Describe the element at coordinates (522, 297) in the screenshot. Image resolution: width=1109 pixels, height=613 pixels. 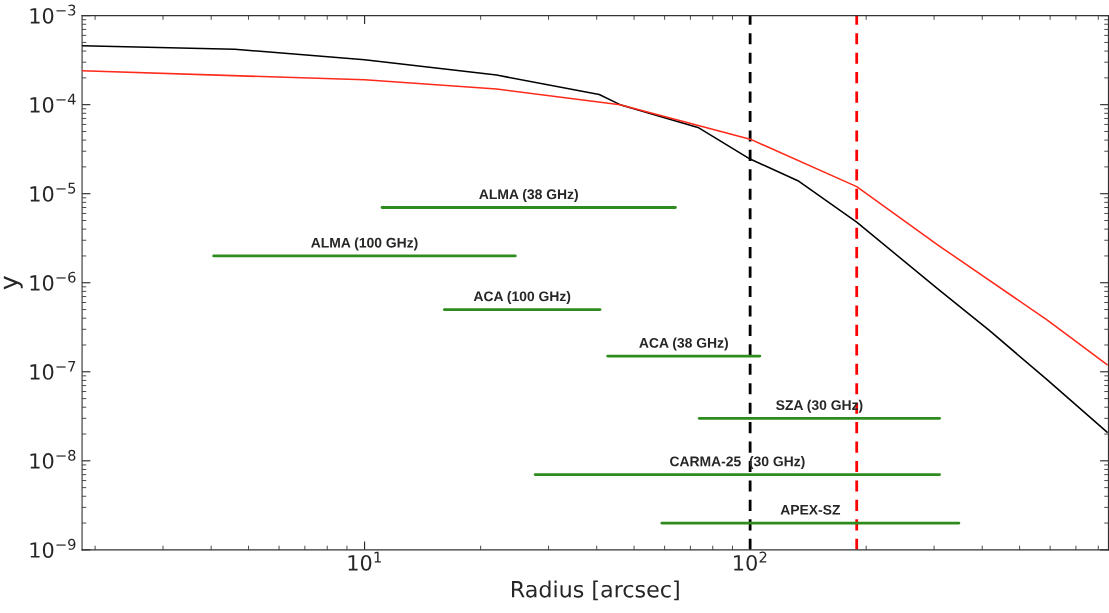
I see `series-label: ACA (100 GHz)` at that location.